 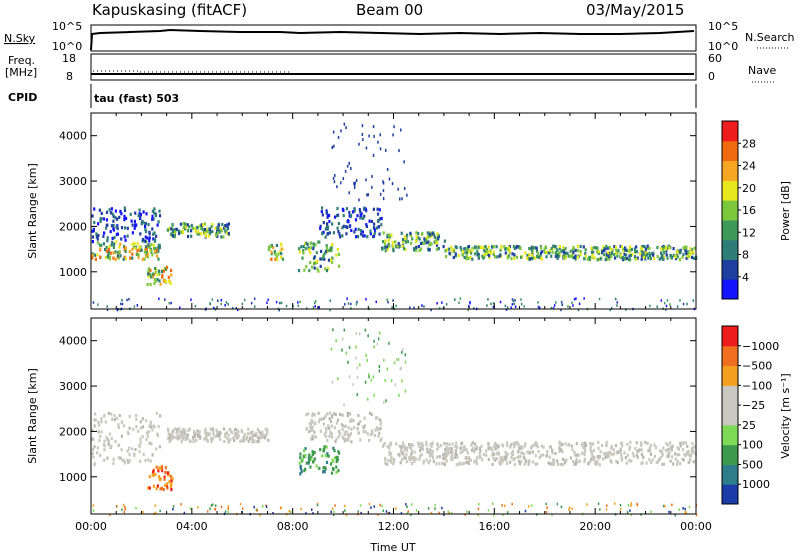 What do you see at coordinates (67, 26) in the screenshot?
I see `nsky-tick-top: 10^5` at bounding box center [67, 26].